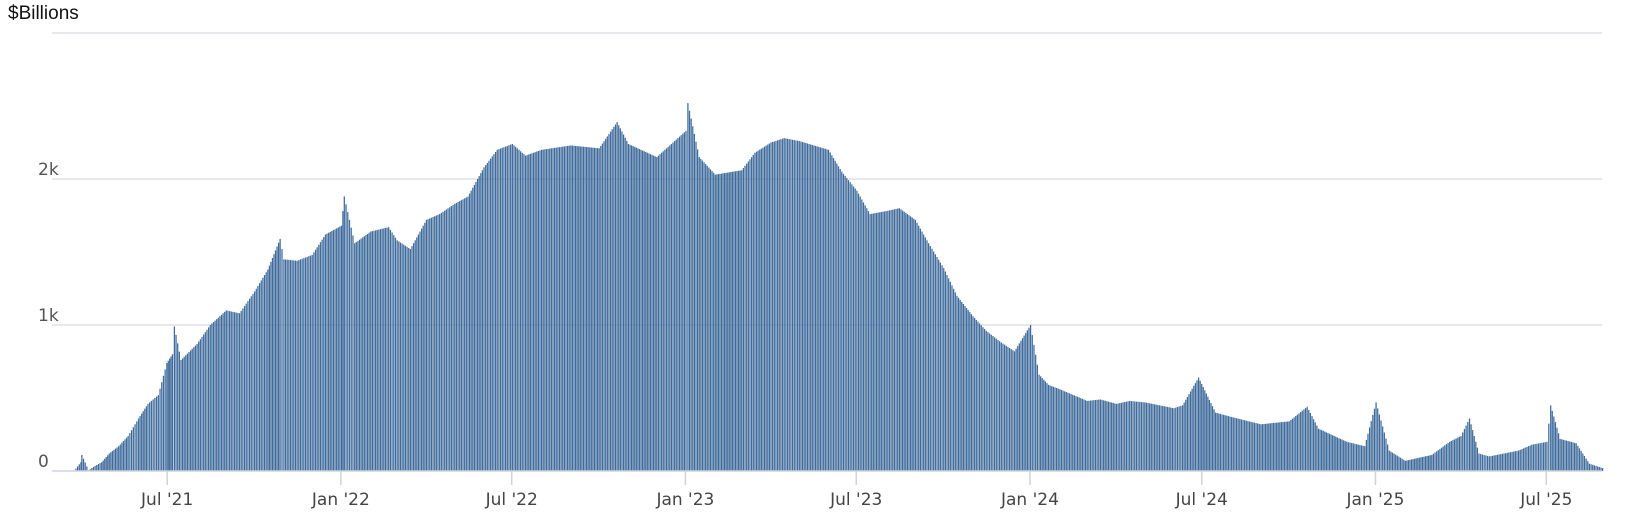 This screenshot has height=522, width=1632. I want to click on y-tick-label: 0, so click(43, 462).